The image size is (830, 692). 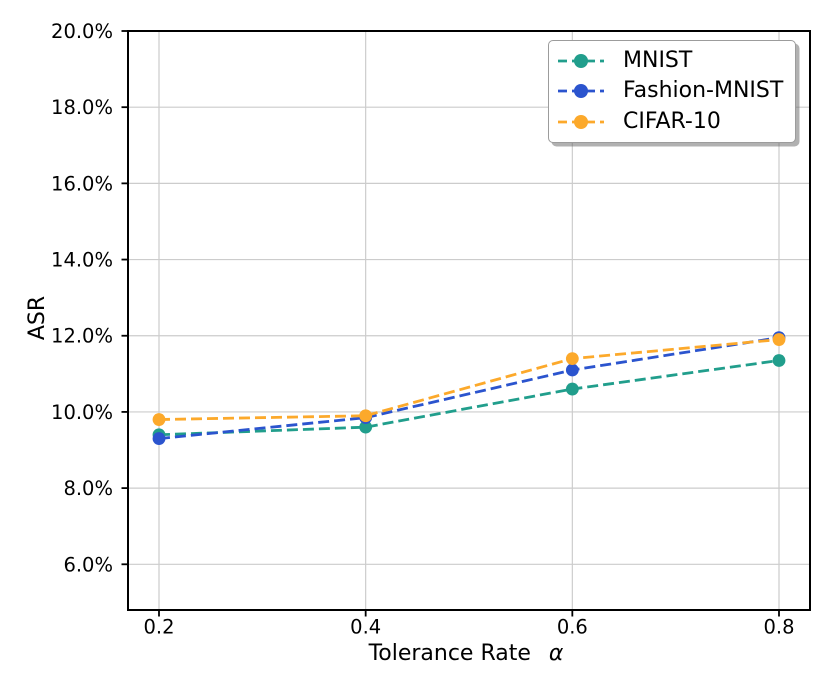 What do you see at coordinates (82, 336) in the screenshot?
I see `y-tick-label: 12.0%` at bounding box center [82, 336].